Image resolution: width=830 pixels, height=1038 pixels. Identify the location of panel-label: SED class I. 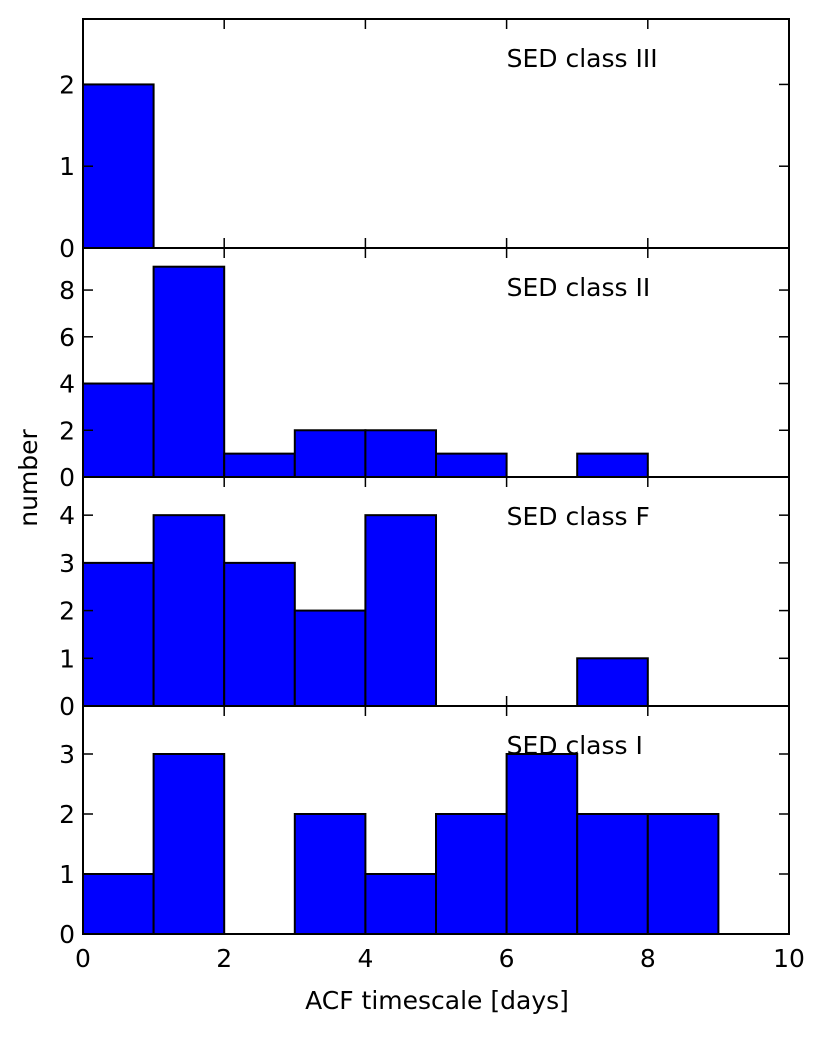
(575, 745).